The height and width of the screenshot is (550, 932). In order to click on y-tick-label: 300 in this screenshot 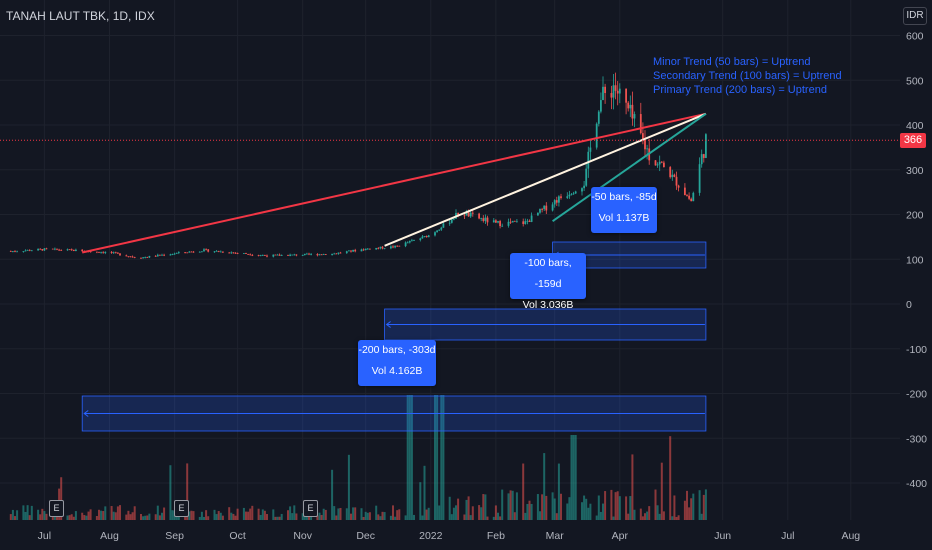, I will do `click(915, 171)`.